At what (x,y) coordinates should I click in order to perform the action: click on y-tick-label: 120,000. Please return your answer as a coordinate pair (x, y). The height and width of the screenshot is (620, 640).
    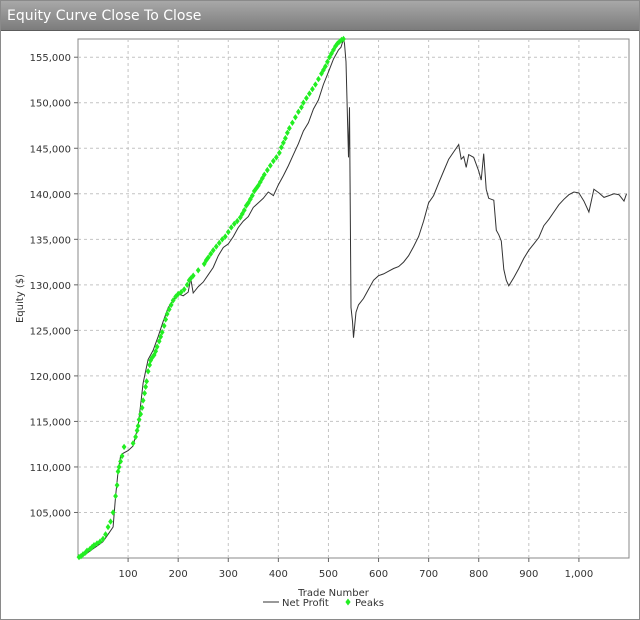
    Looking at the image, I should click on (50, 377).